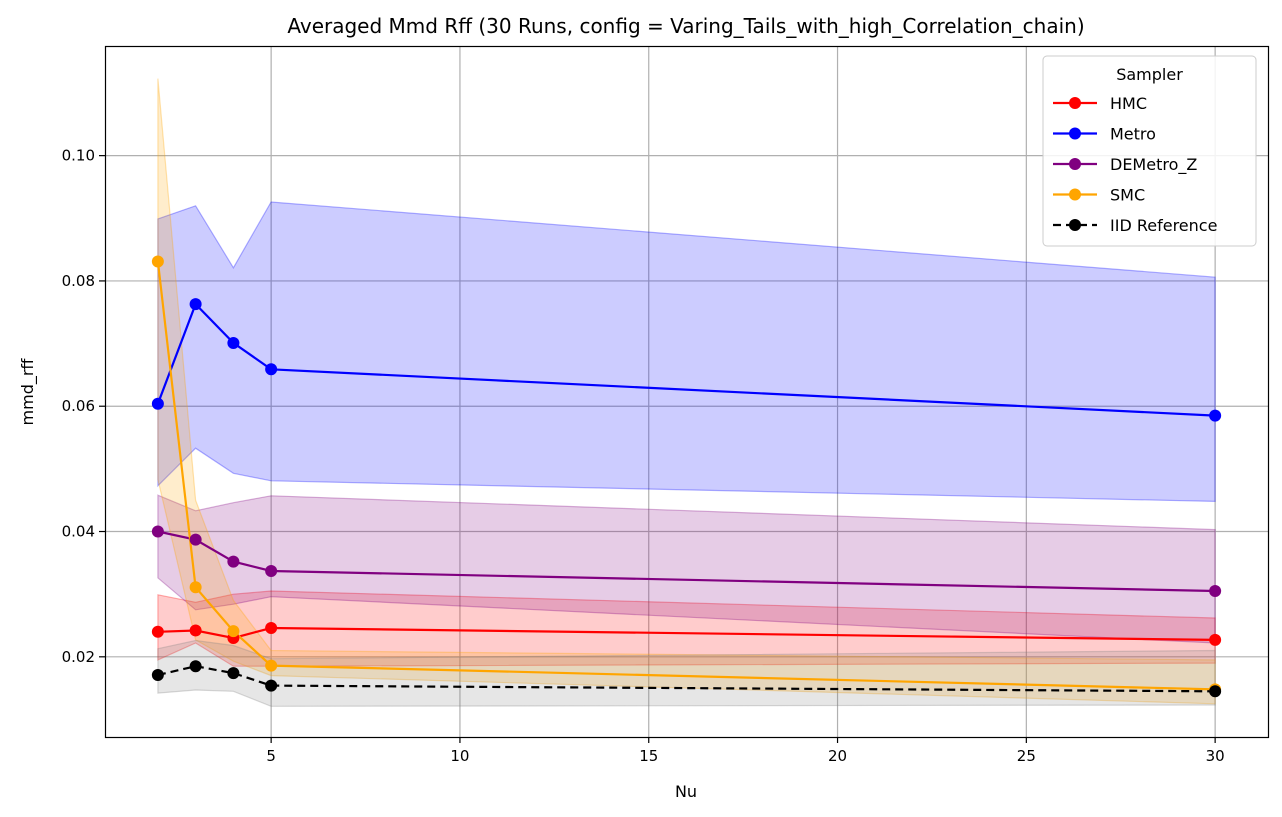  I want to click on legend-label-smc: SMC, so click(1127, 195).